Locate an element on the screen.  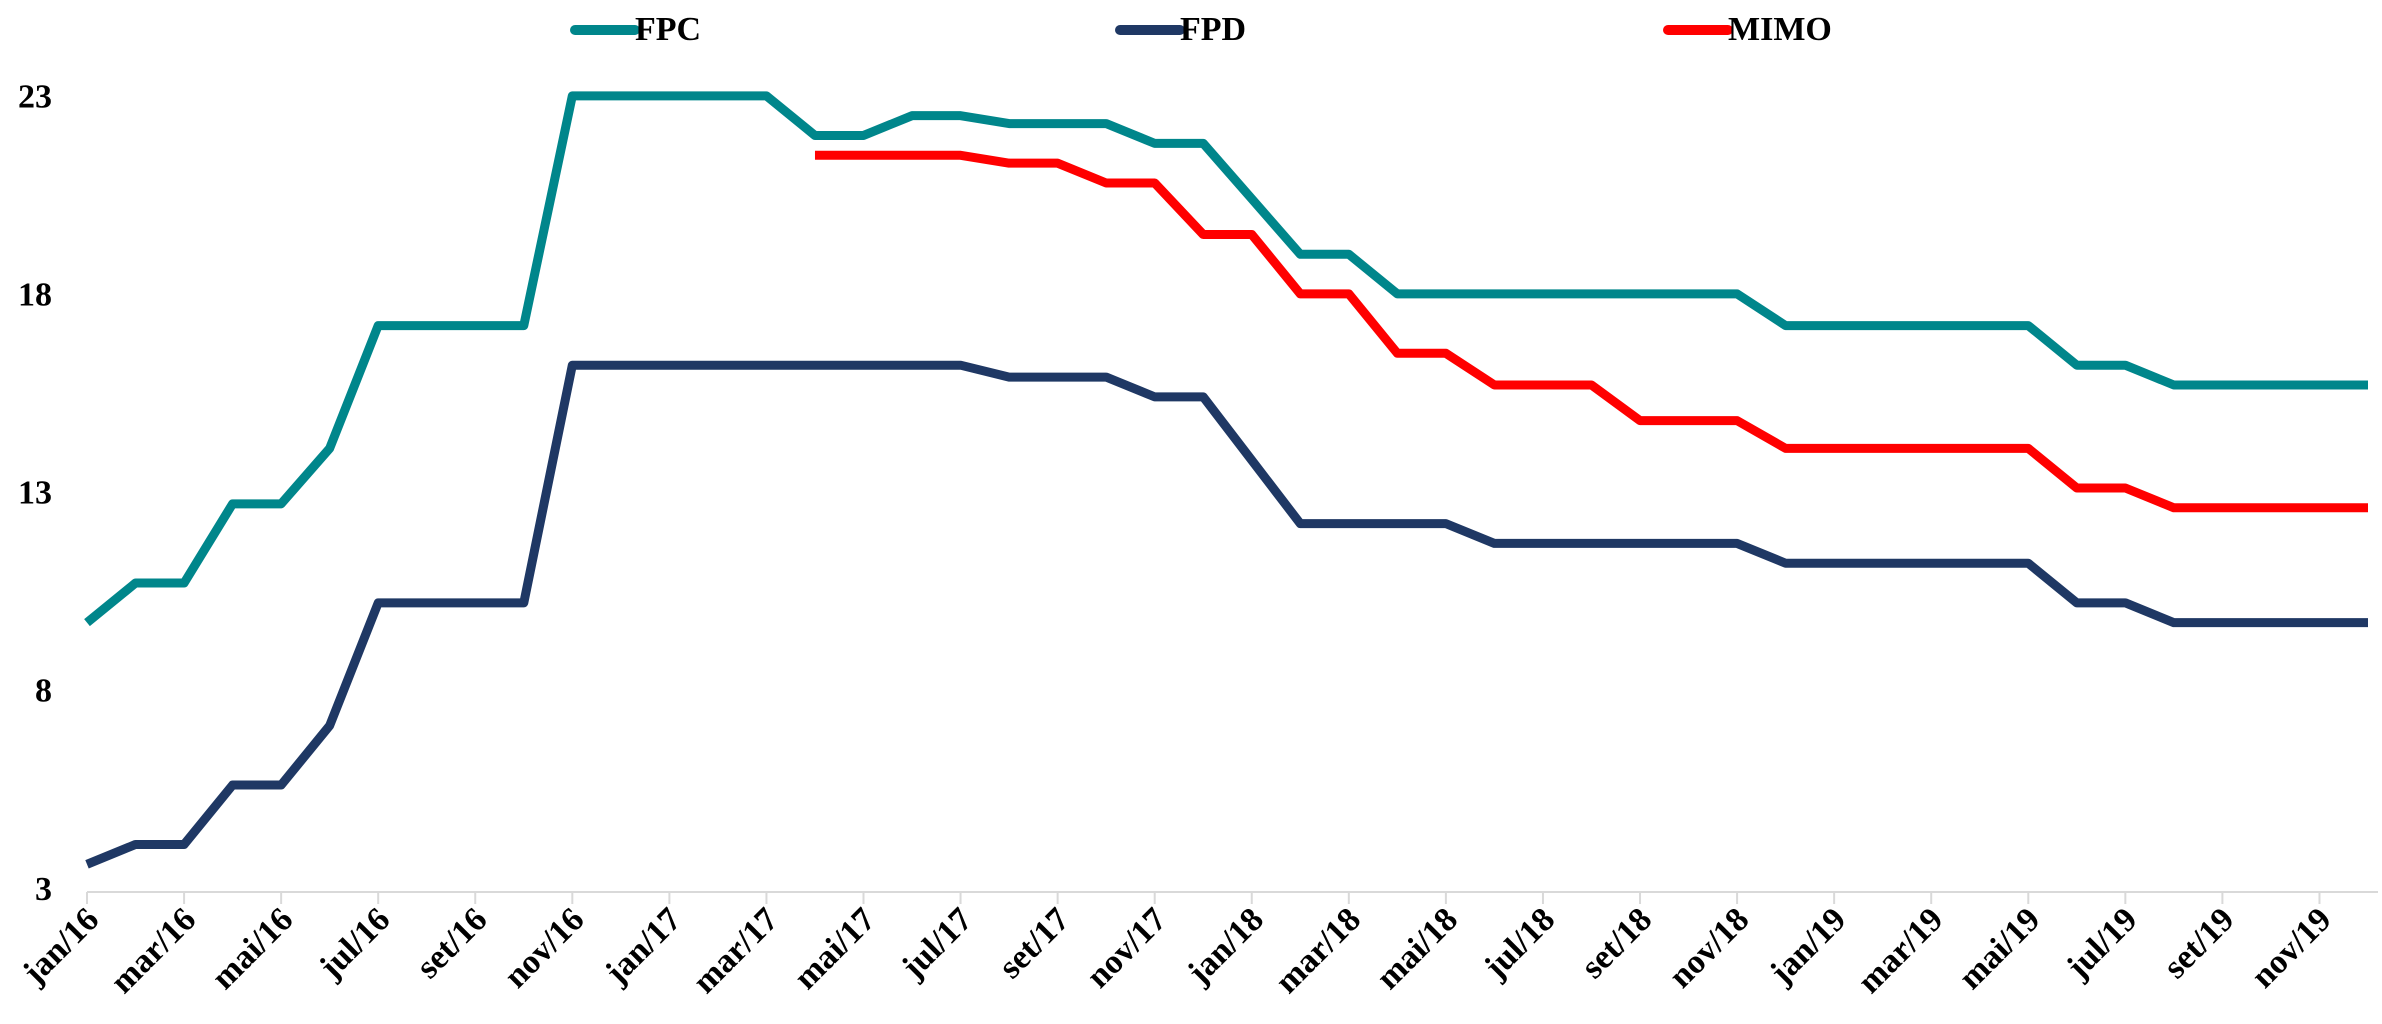
x-tick-label: nov/17 is located at coordinates (1127, 948).